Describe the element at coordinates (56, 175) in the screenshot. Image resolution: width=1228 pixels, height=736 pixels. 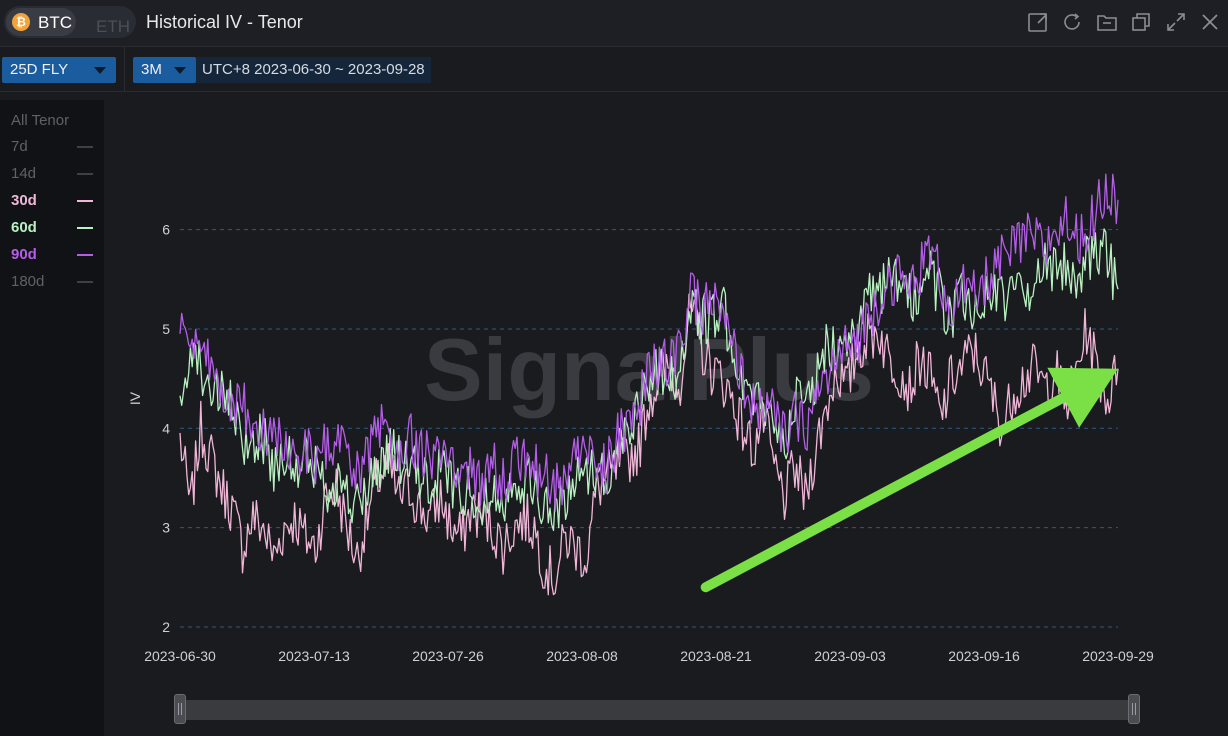
I see `legend-item-14d: 14d` at that location.